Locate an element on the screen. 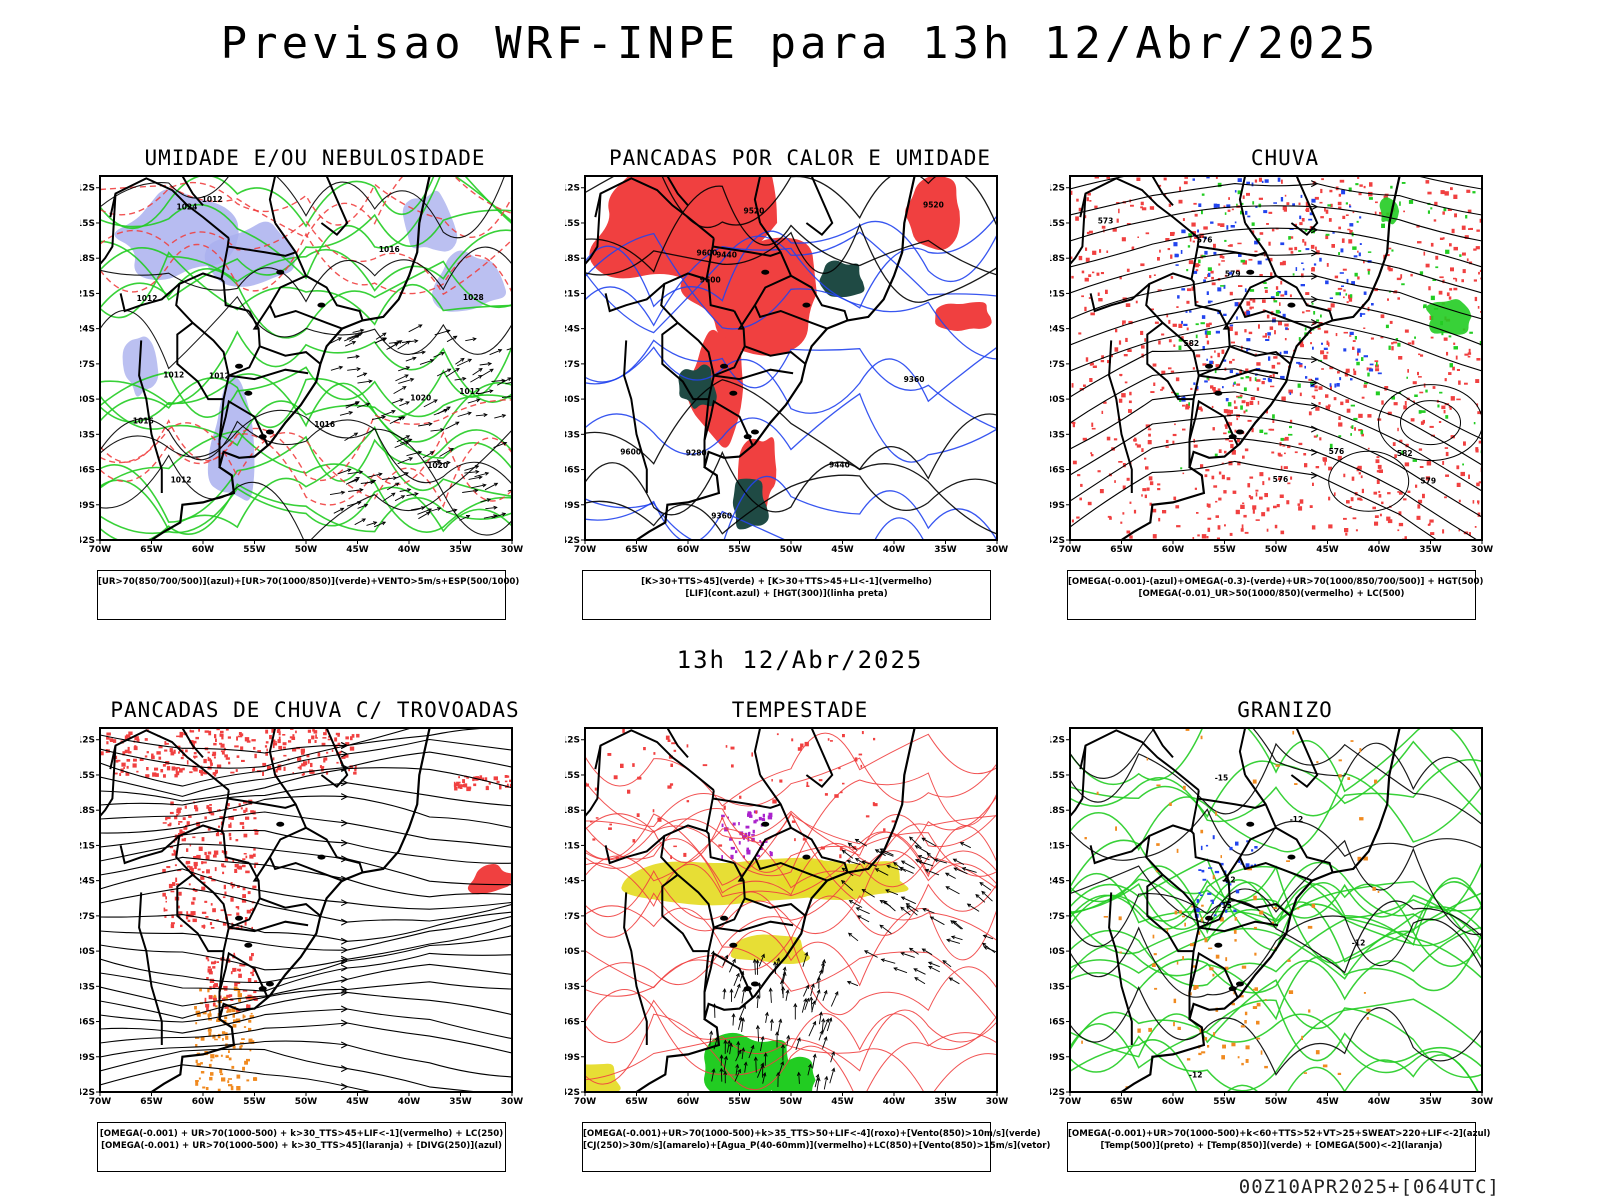  contour-label: 9360 is located at coordinates (914, 379).